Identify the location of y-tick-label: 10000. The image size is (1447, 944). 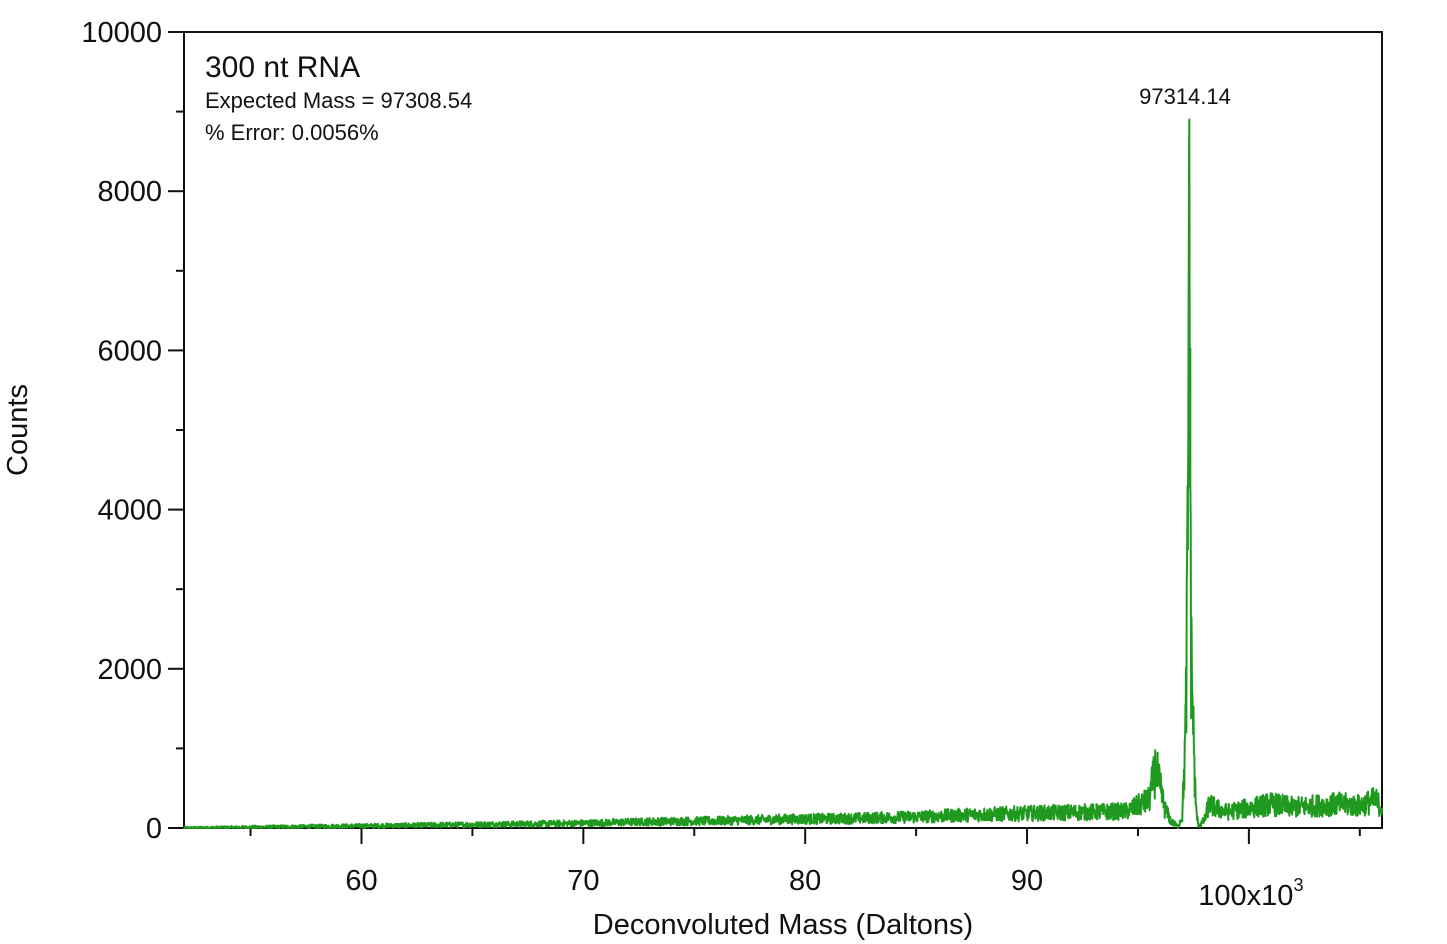
(121, 33).